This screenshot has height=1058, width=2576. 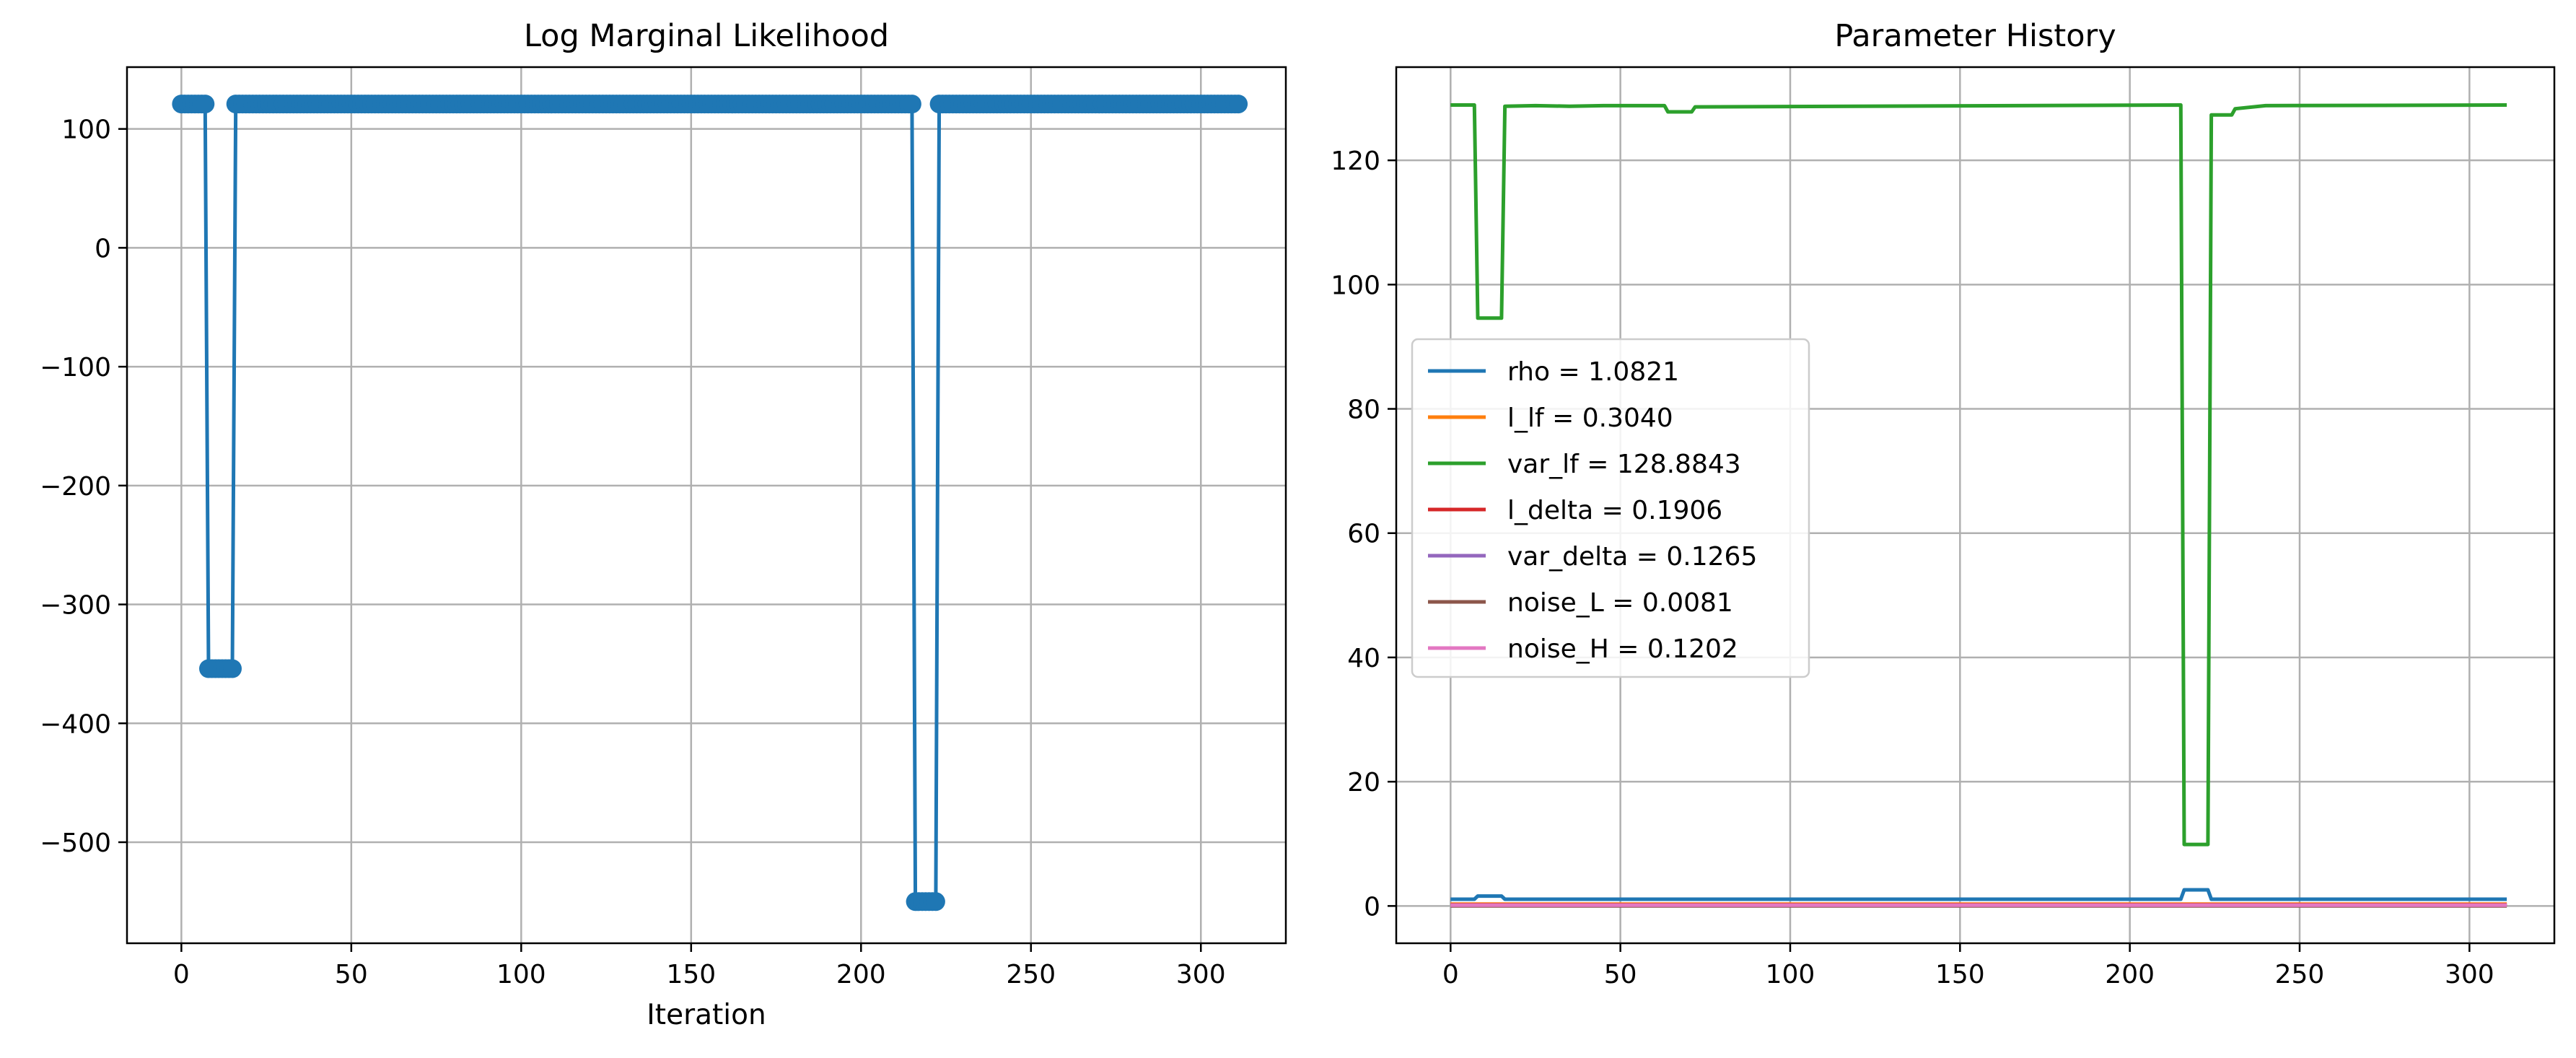 I want to click on legend-box, so click(x=1611, y=508).